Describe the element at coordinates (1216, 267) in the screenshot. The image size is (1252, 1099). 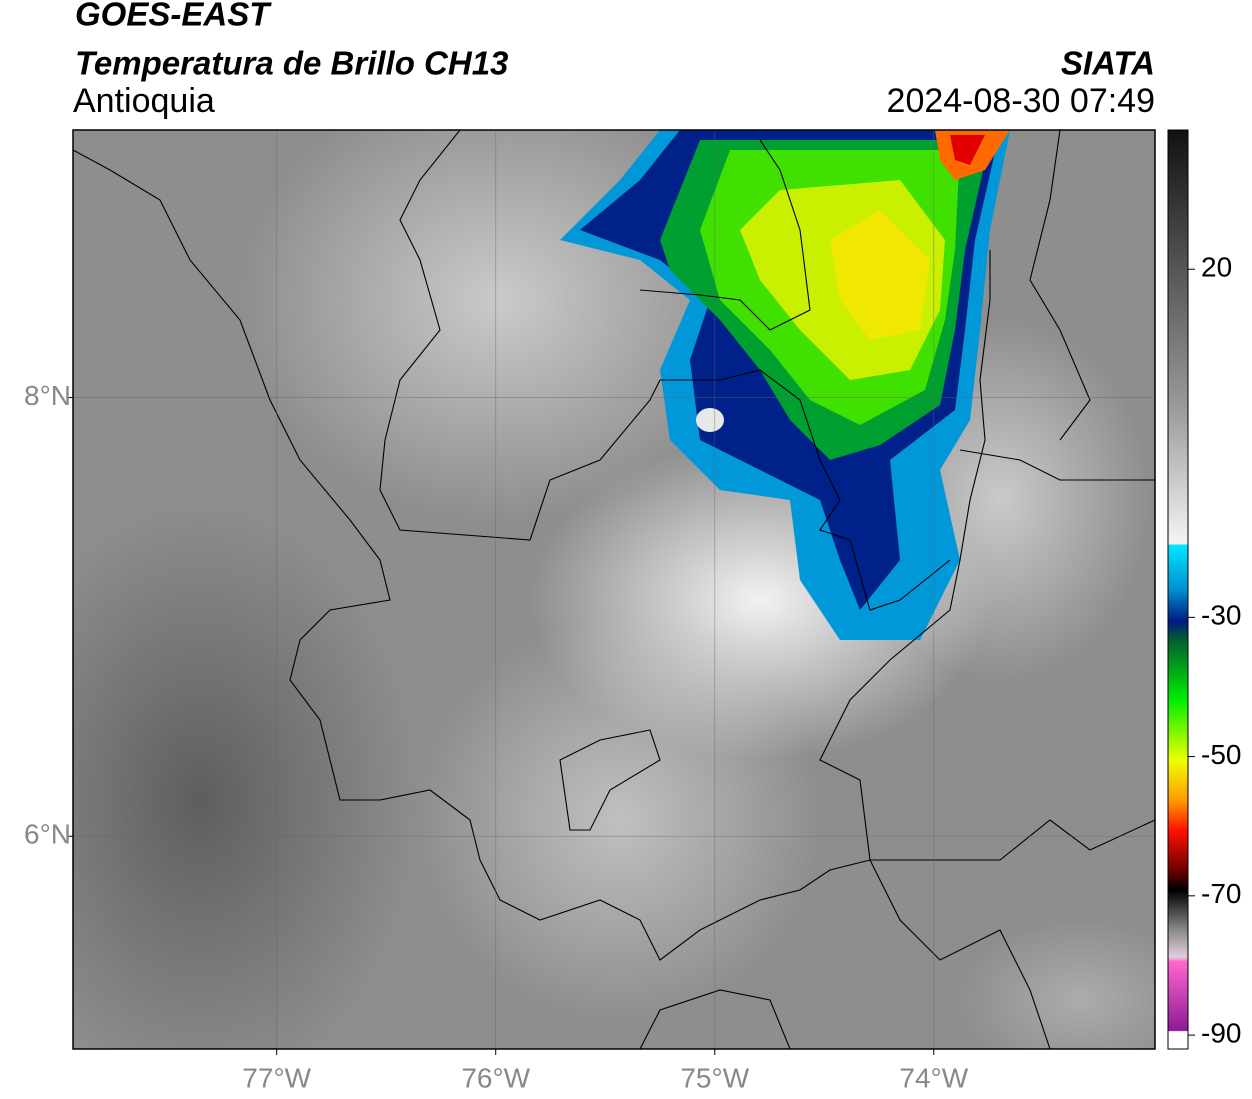
I see `colorbar-tick-label: 20` at that location.